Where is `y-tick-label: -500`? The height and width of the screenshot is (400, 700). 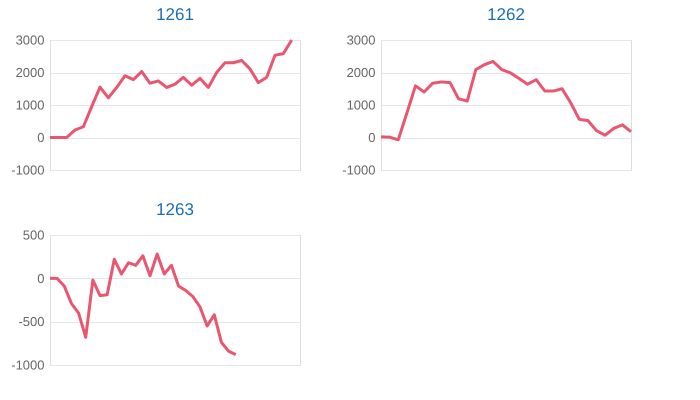 y-tick-label: -500 is located at coordinates (31, 322).